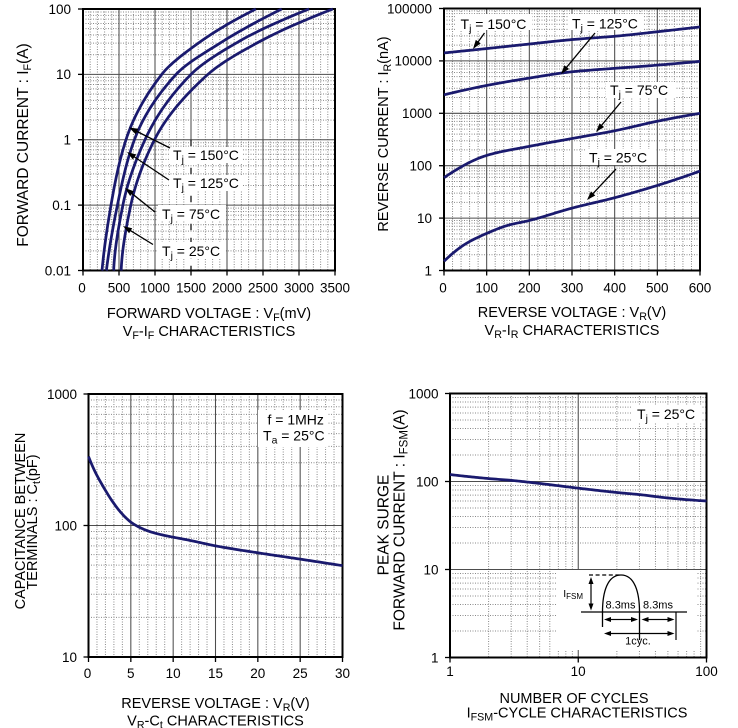 The height and width of the screenshot is (728, 738). I want to click on svg-text: 0.01, so click(58, 270).